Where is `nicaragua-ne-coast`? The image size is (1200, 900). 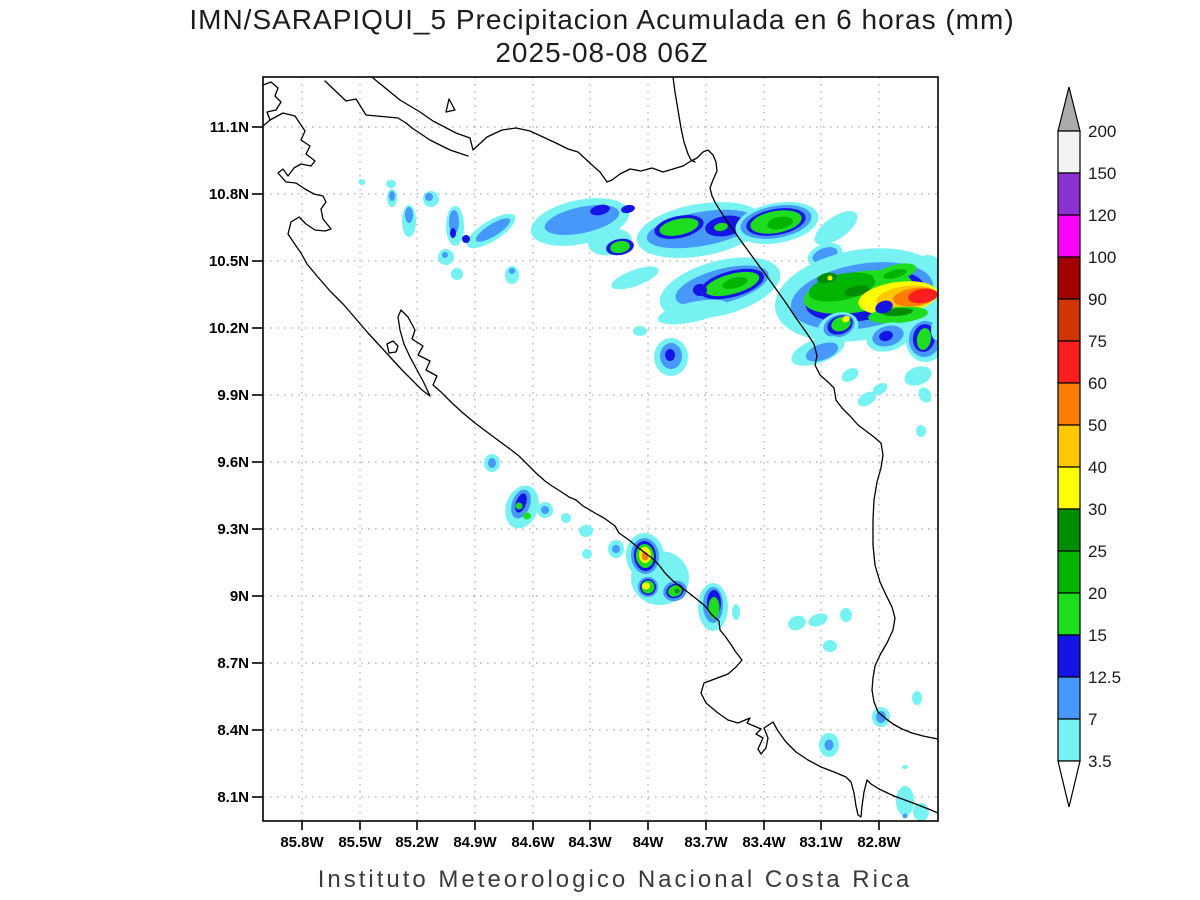
nicaragua-ne-coast is located at coordinates (684, 120).